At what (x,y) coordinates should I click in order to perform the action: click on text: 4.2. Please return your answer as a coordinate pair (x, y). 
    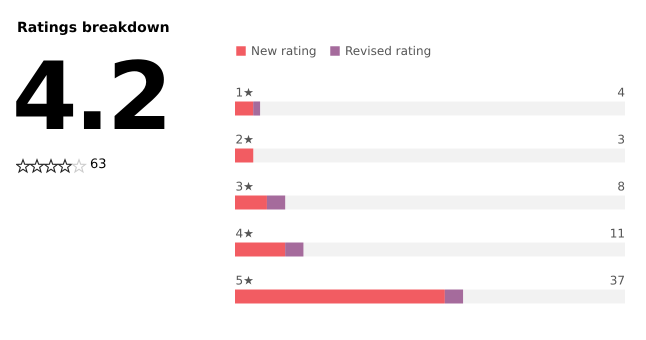
    Looking at the image, I should click on (91, 97).